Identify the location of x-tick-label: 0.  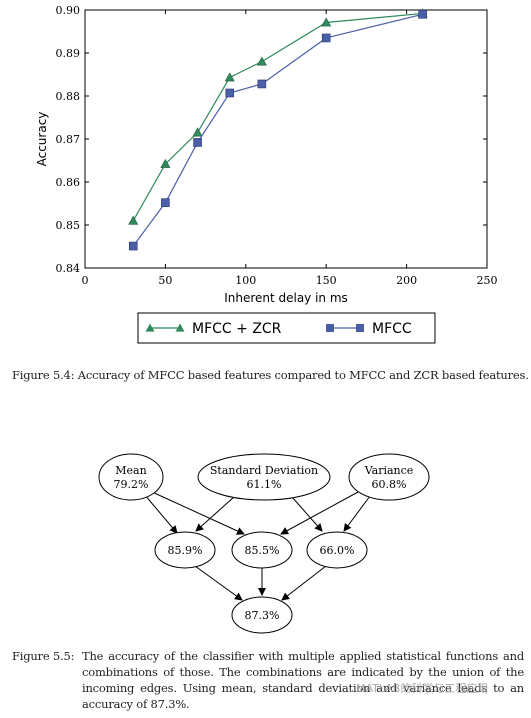
(85, 280).